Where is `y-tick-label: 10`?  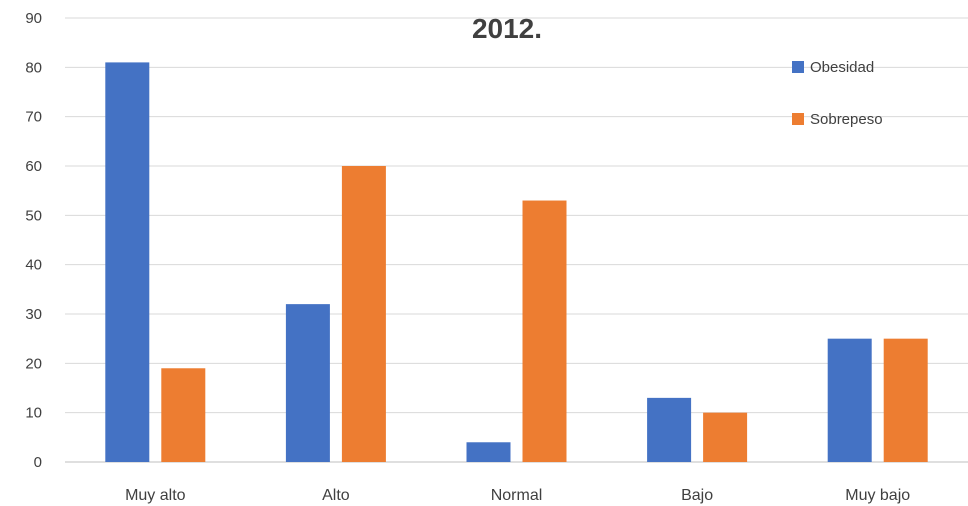 y-tick-label: 10 is located at coordinates (33, 413).